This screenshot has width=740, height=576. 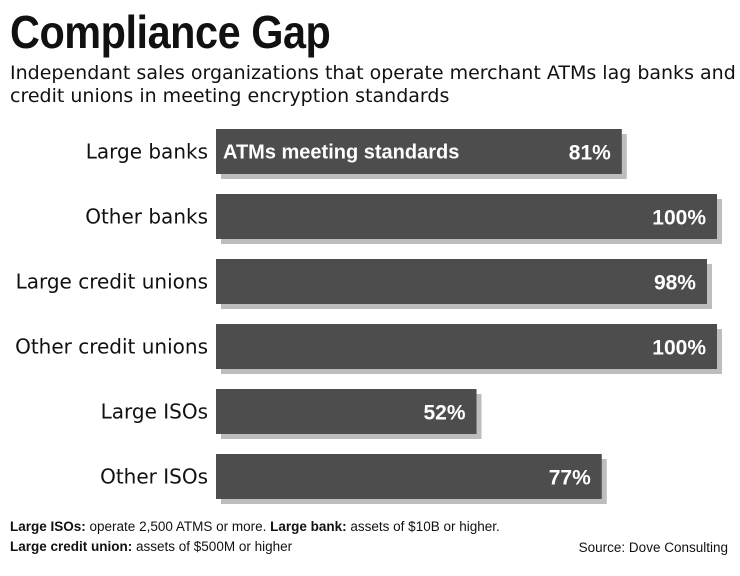 I want to click on data-label: 77%, so click(x=570, y=478).